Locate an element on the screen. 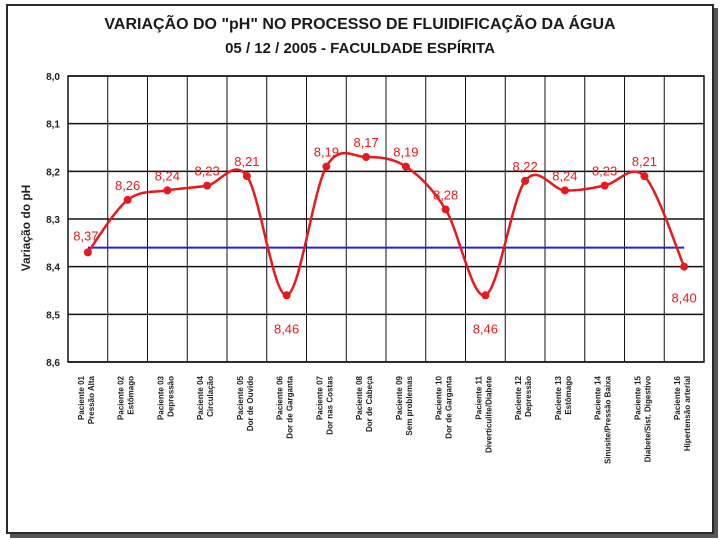  y-tick-label: 8,0 is located at coordinates (53, 77).